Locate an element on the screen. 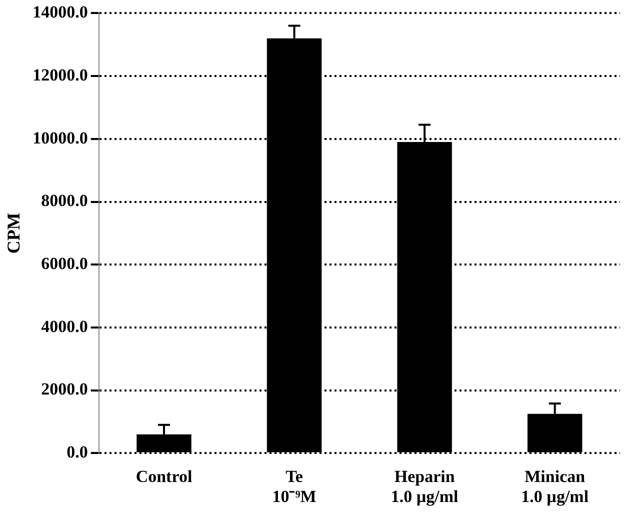  x-tick-label: Heparin 1.0 µg/ml is located at coordinates (424, 486).